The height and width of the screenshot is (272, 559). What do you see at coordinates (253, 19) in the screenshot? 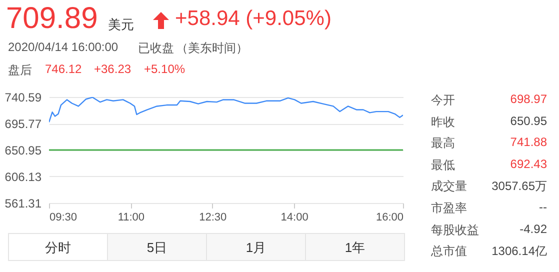
I see `text: +58.94 (+9.05%)` at bounding box center [253, 19].